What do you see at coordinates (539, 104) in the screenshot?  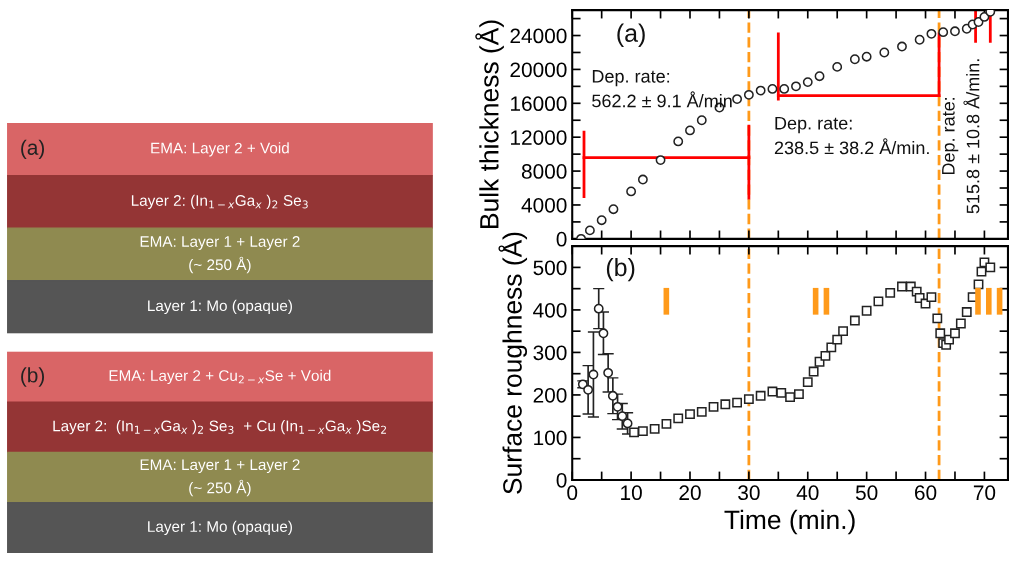 I see `y-tick-label: 16000` at bounding box center [539, 104].